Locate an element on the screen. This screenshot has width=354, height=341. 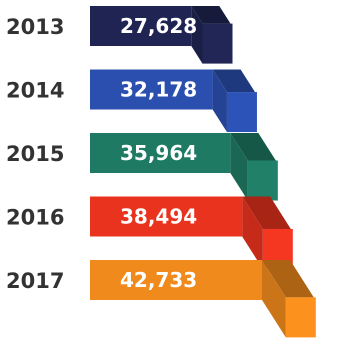
value-label-2015: 35,964 is located at coordinates (158, 153).